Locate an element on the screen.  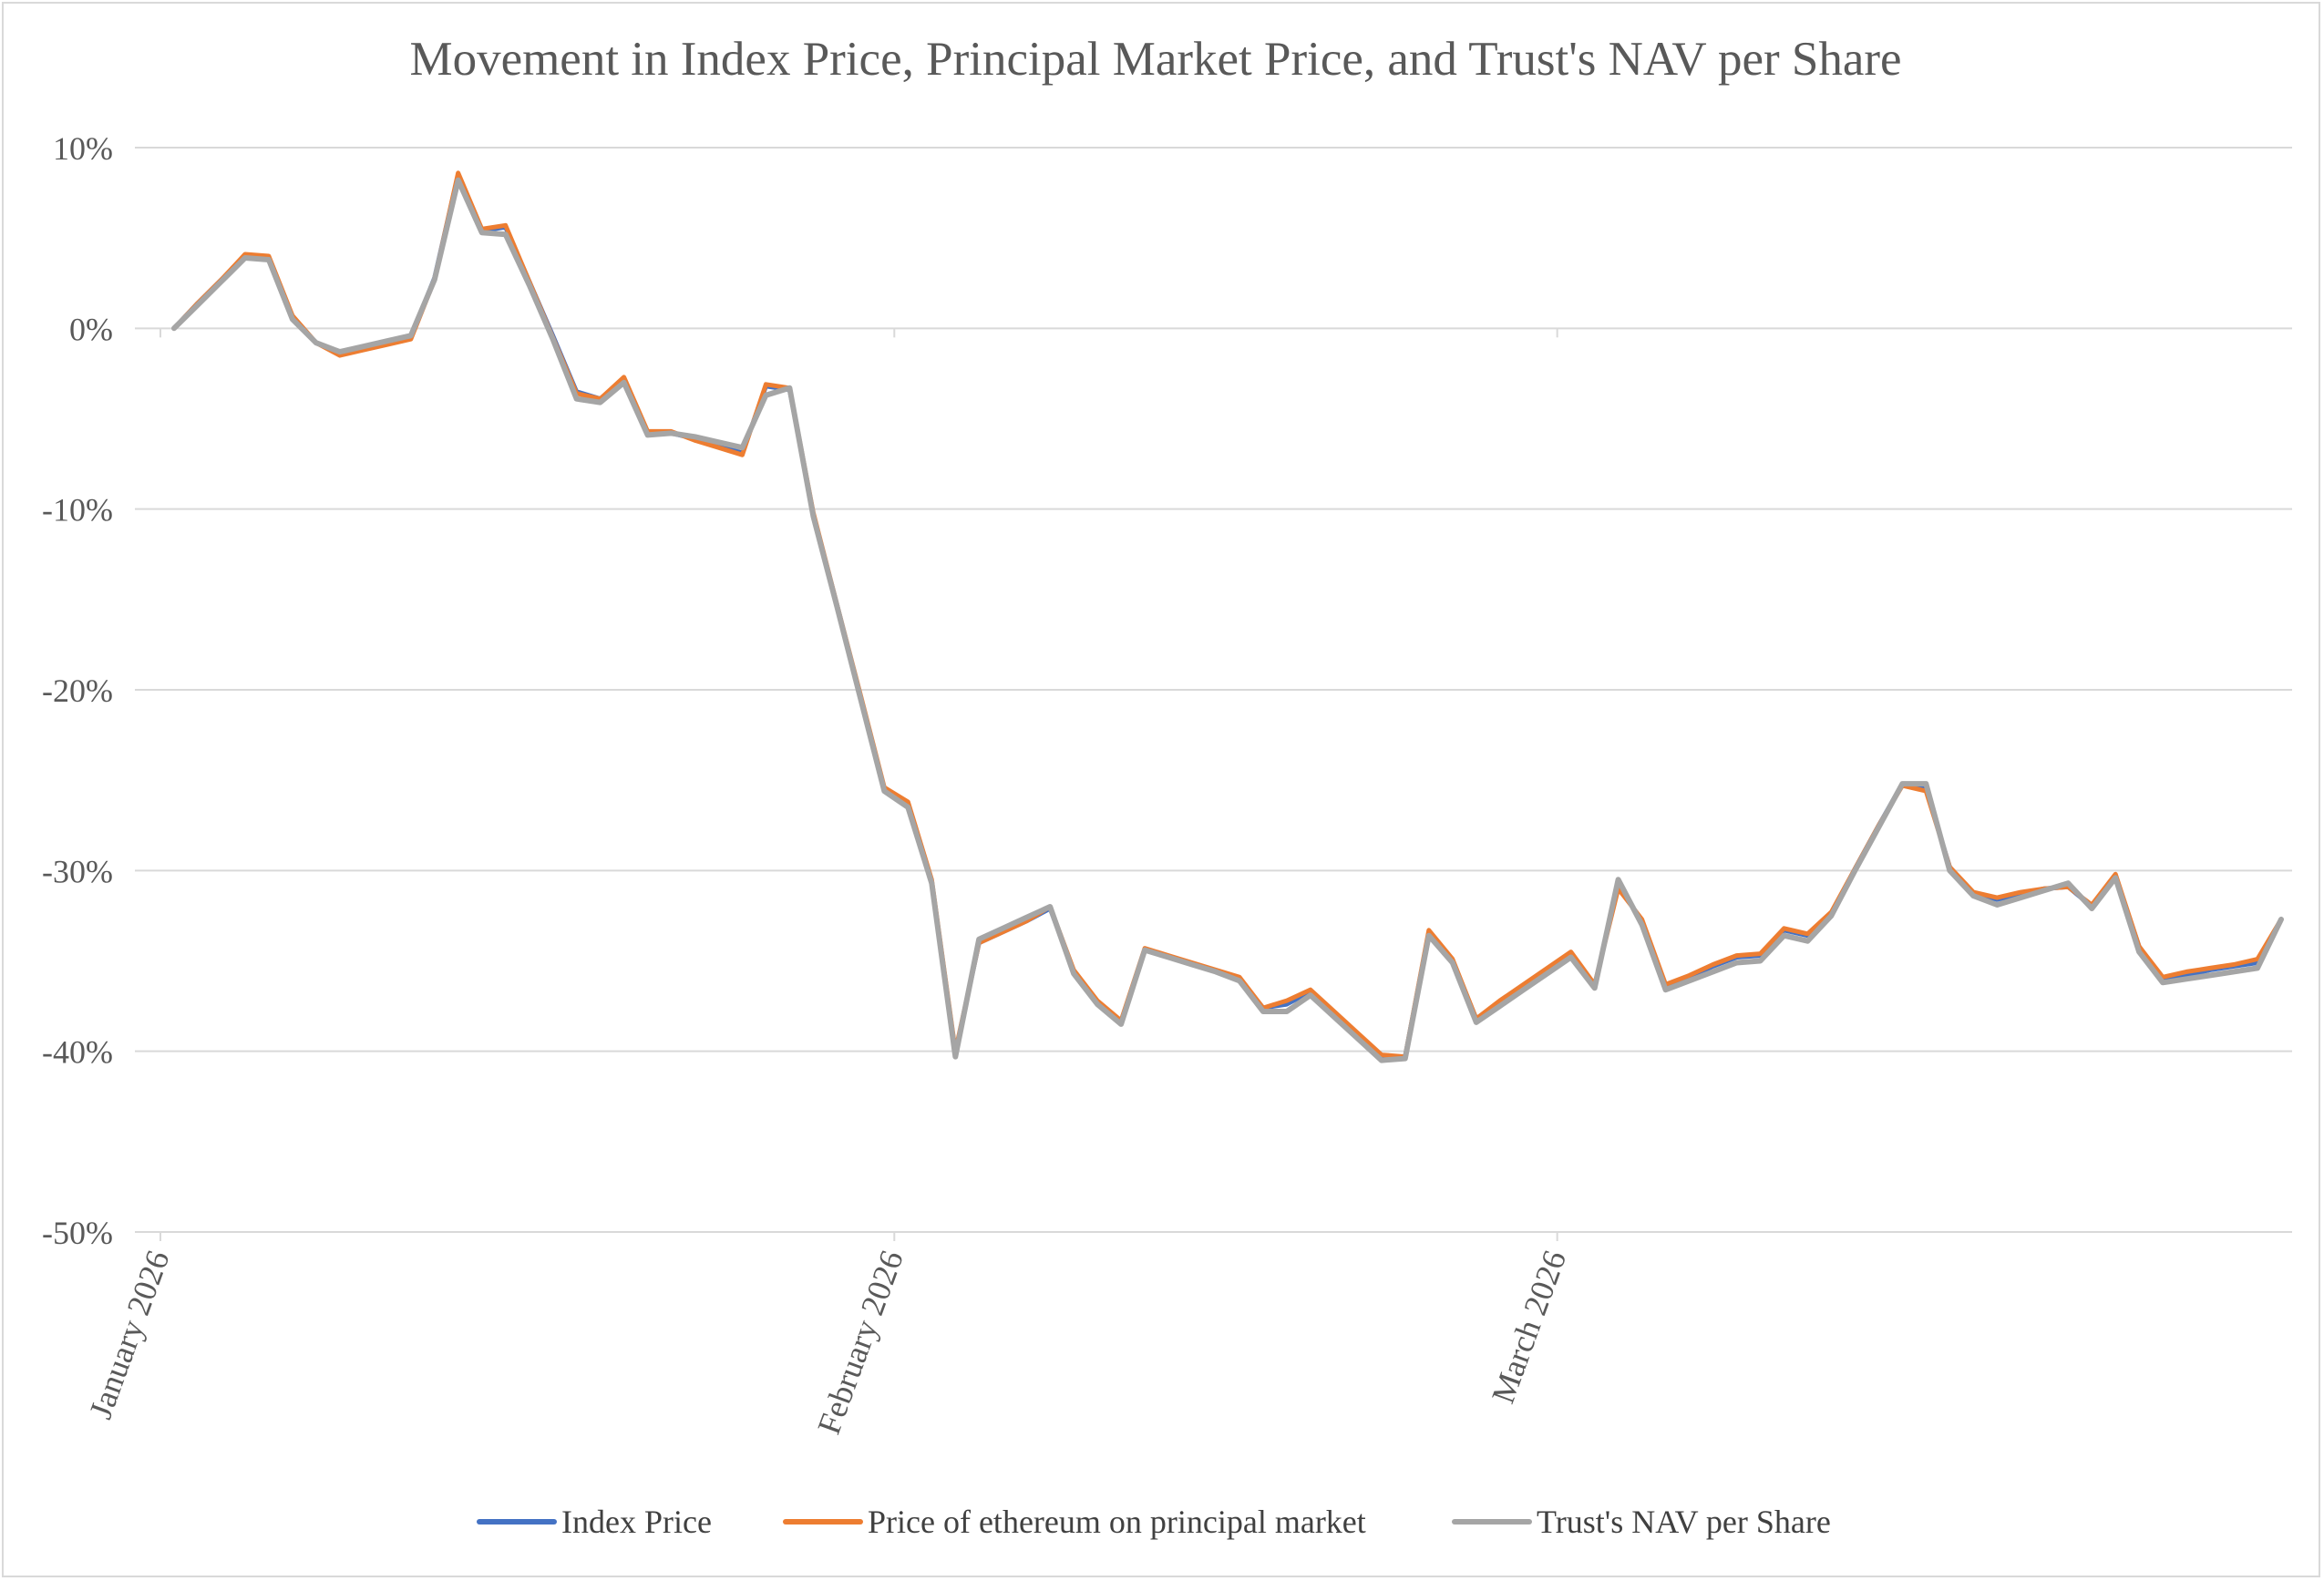
legend-label: Price of ethereum on principal market is located at coordinates (1117, 1522).